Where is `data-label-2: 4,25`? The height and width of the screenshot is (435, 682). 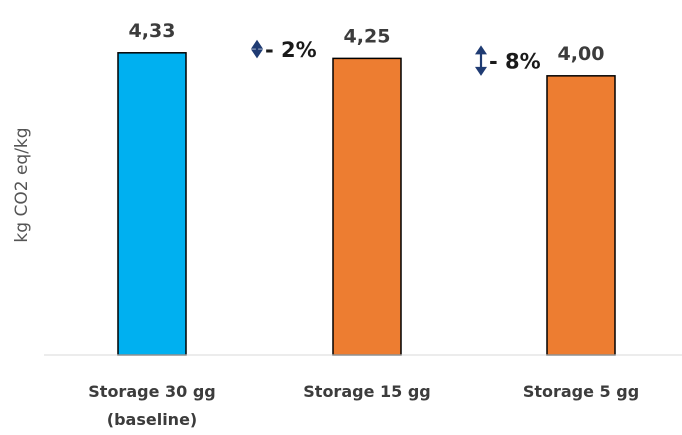
data-label-2: 4,25 is located at coordinates (367, 36).